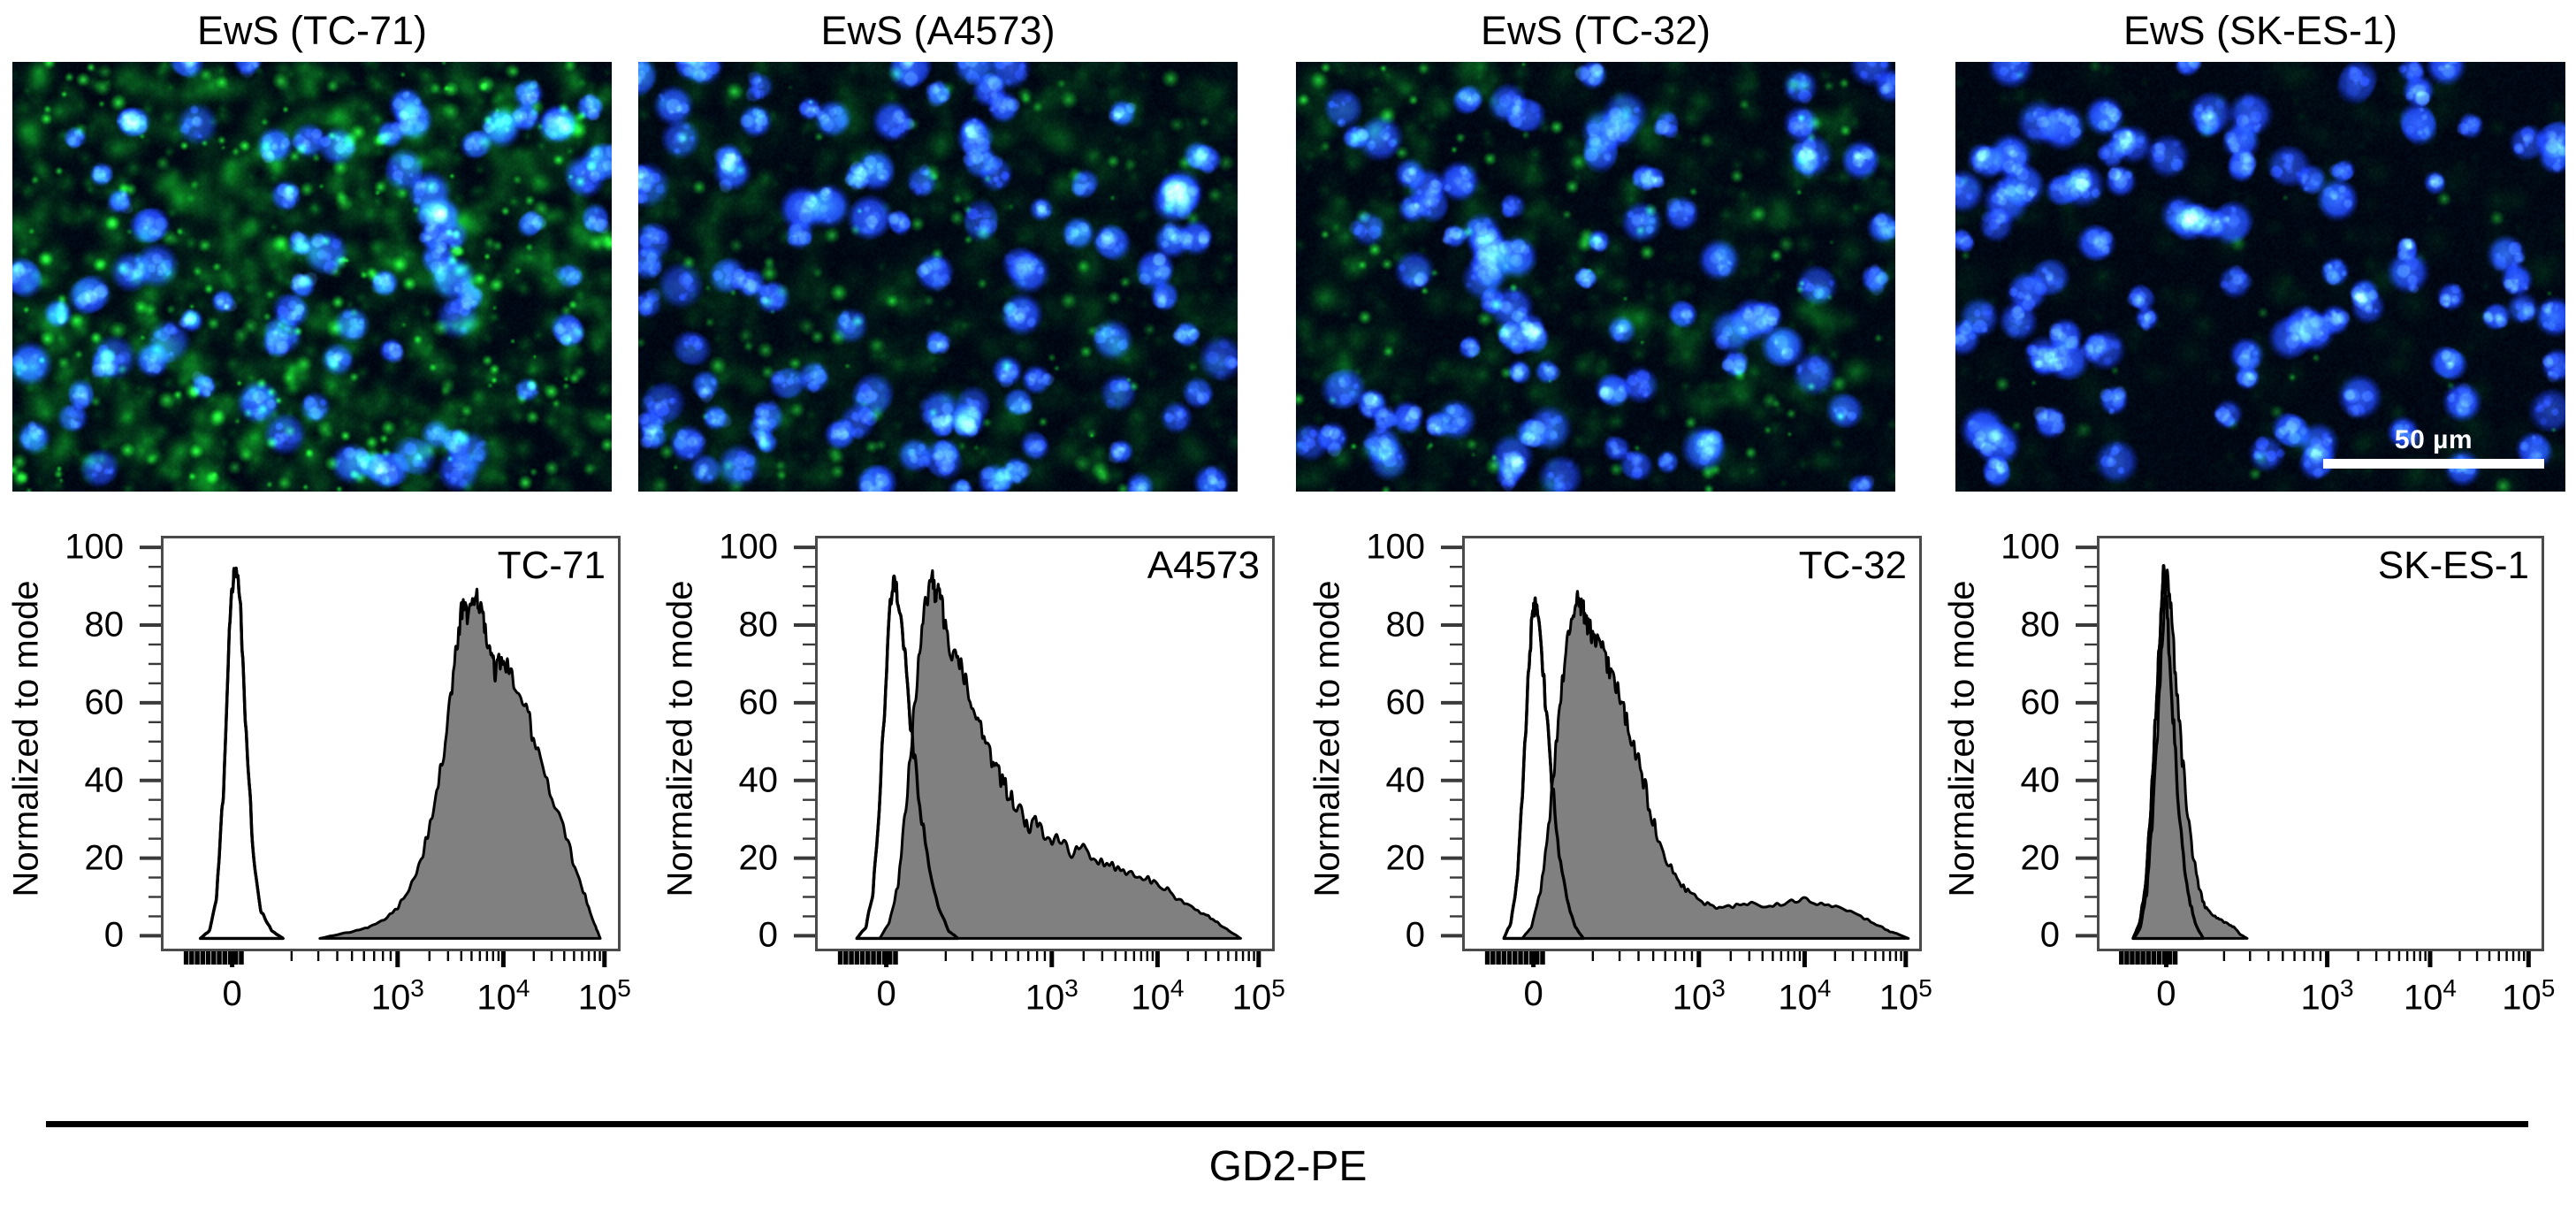 This screenshot has width=2576, height=1213. I want to click on microscopy-panel-3: EwS (SK-ES-1) 50 µm, so click(2260, 246).